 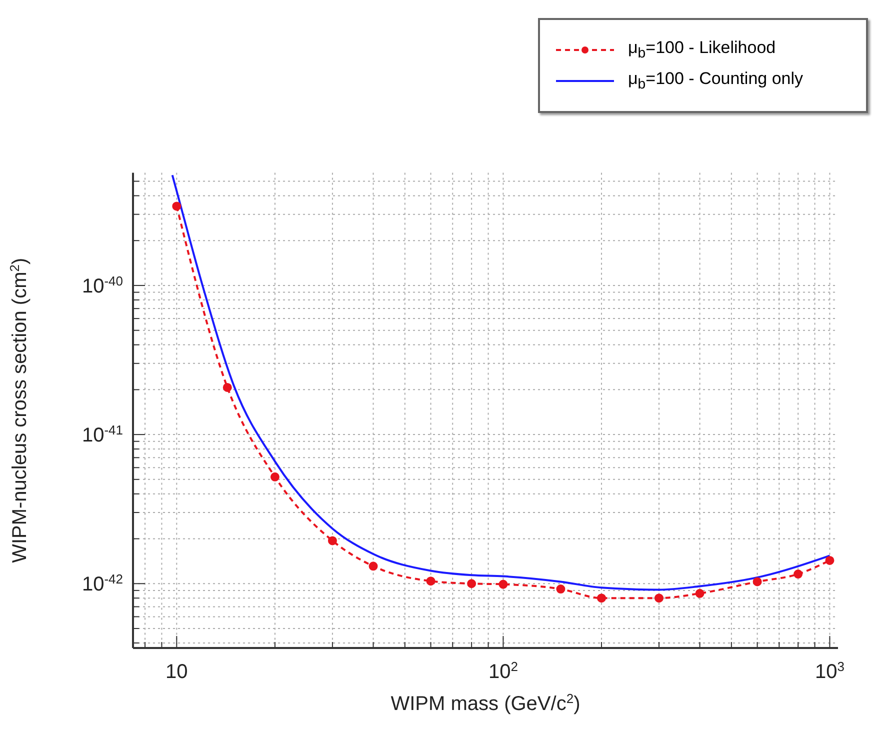 I want to click on x-tick-label: 10$^{2}$, so click(x=503, y=670).